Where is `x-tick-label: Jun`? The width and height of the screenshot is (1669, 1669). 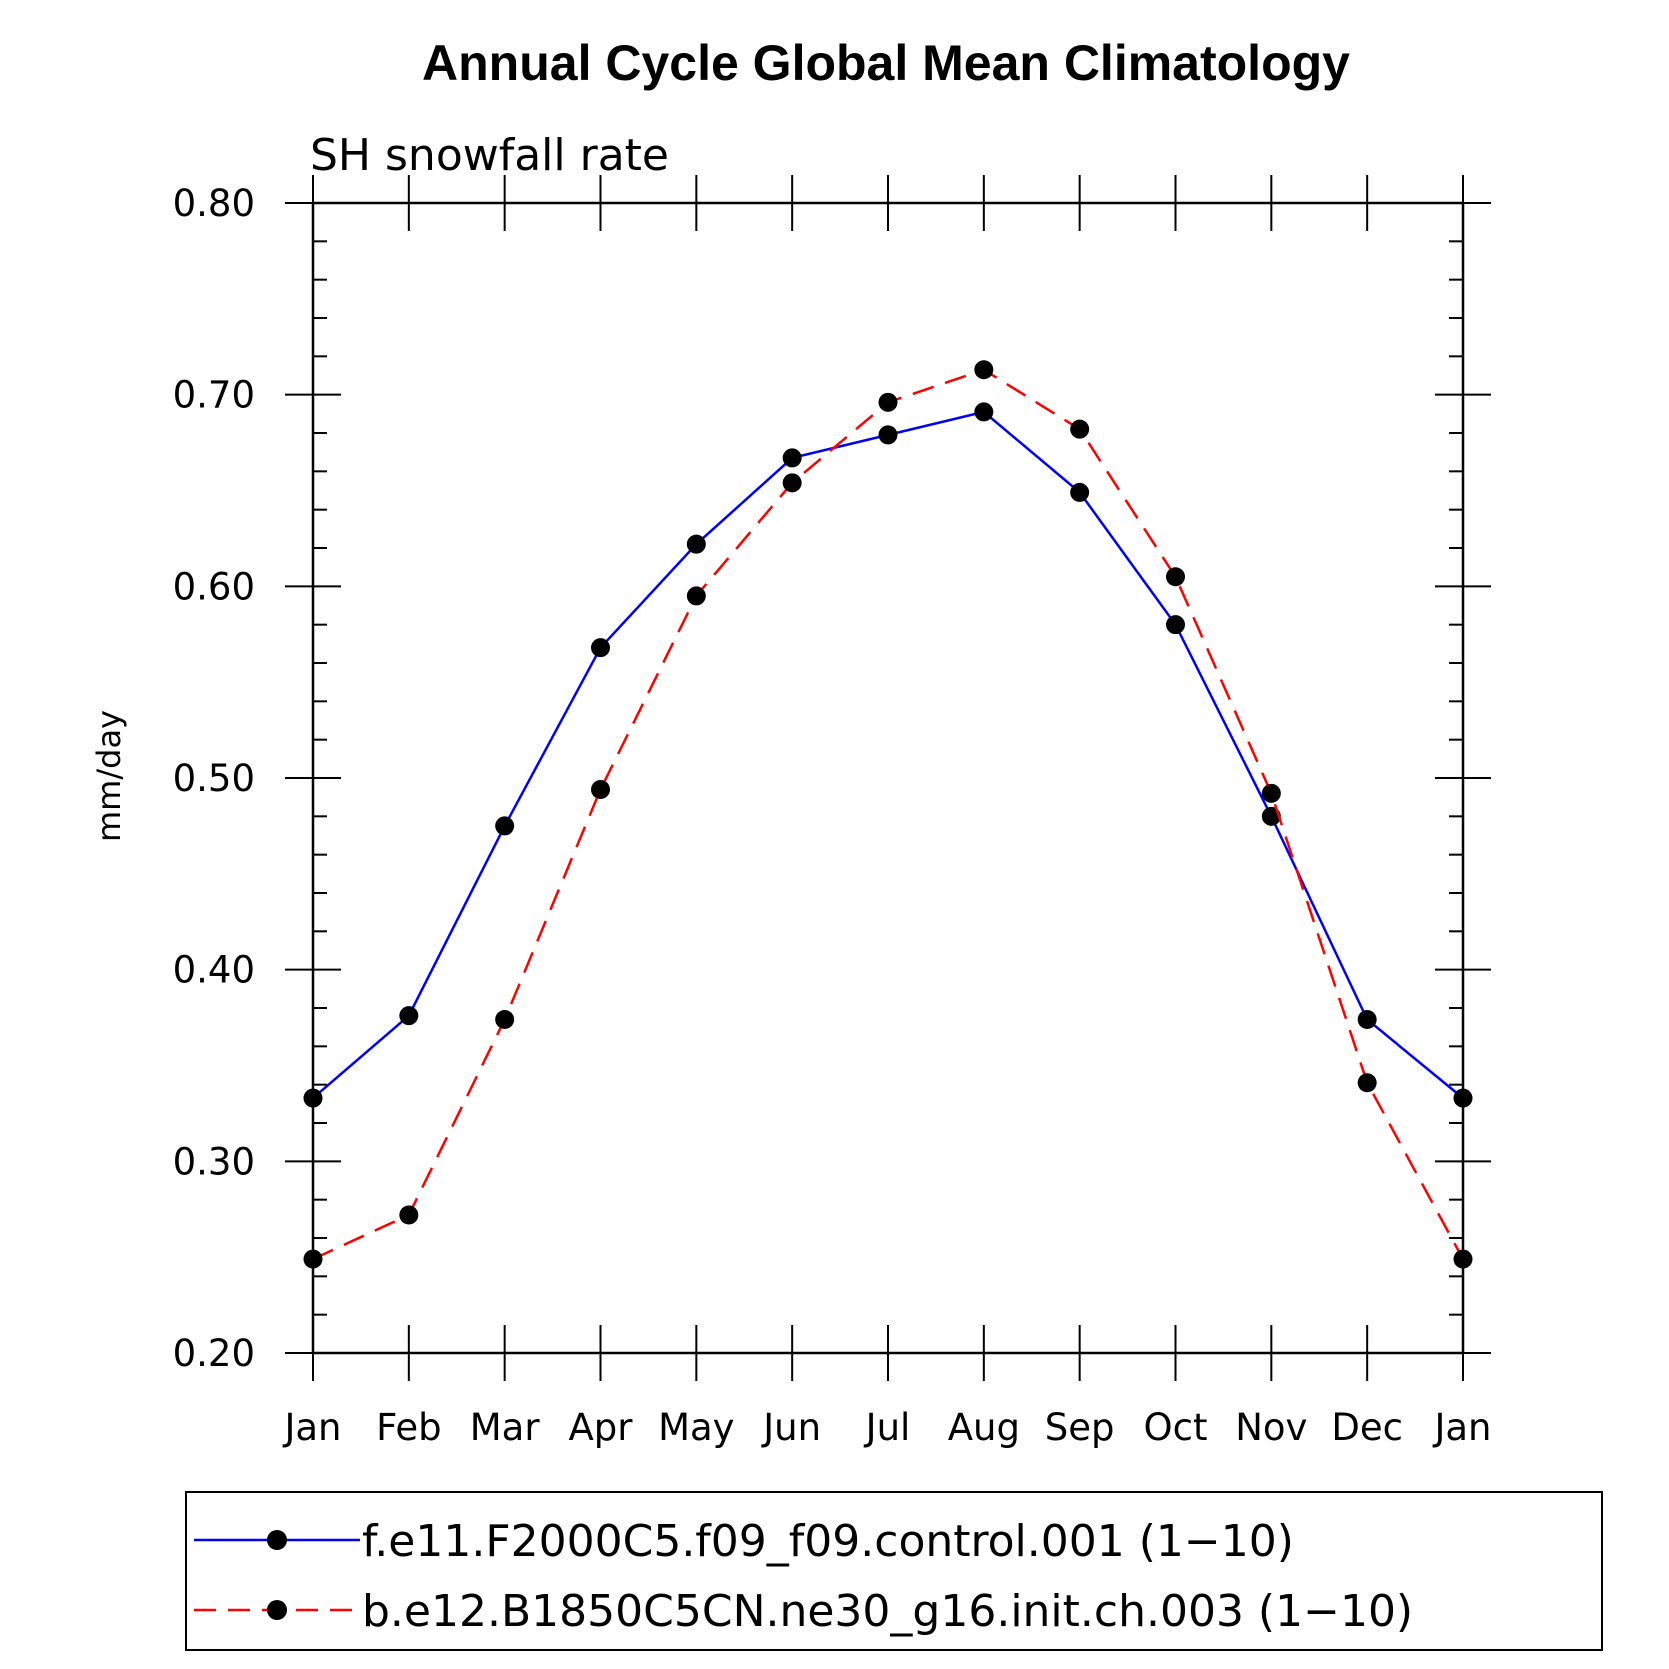
x-tick-label: Jun is located at coordinates (791, 1427).